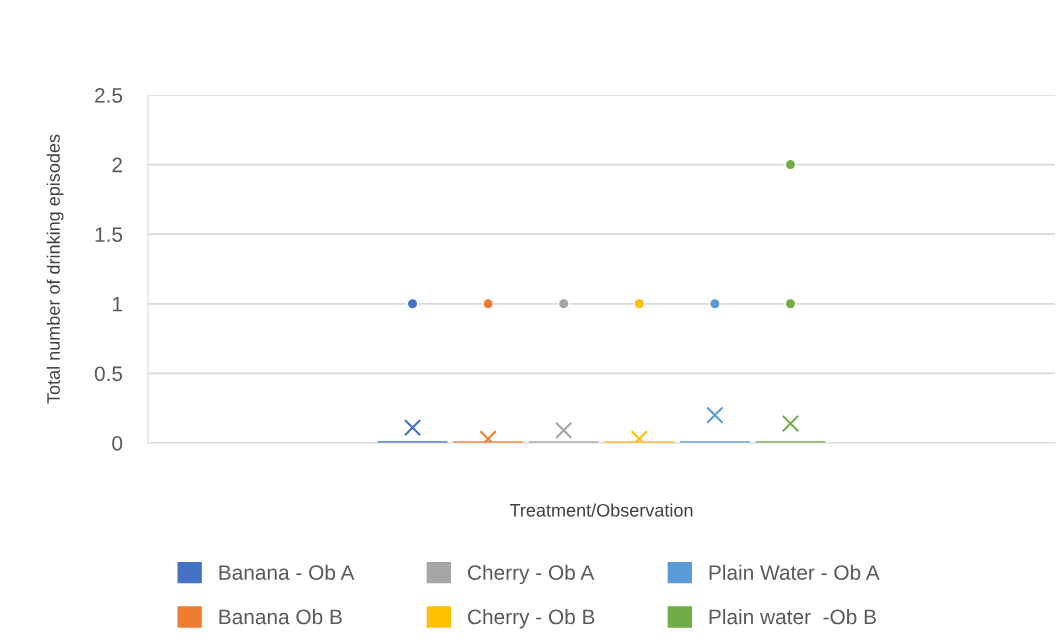 The width and height of the screenshot is (1060, 639). Describe the element at coordinates (601, 510) in the screenshot. I see `x-axis-title: Treatment/Observation` at that location.